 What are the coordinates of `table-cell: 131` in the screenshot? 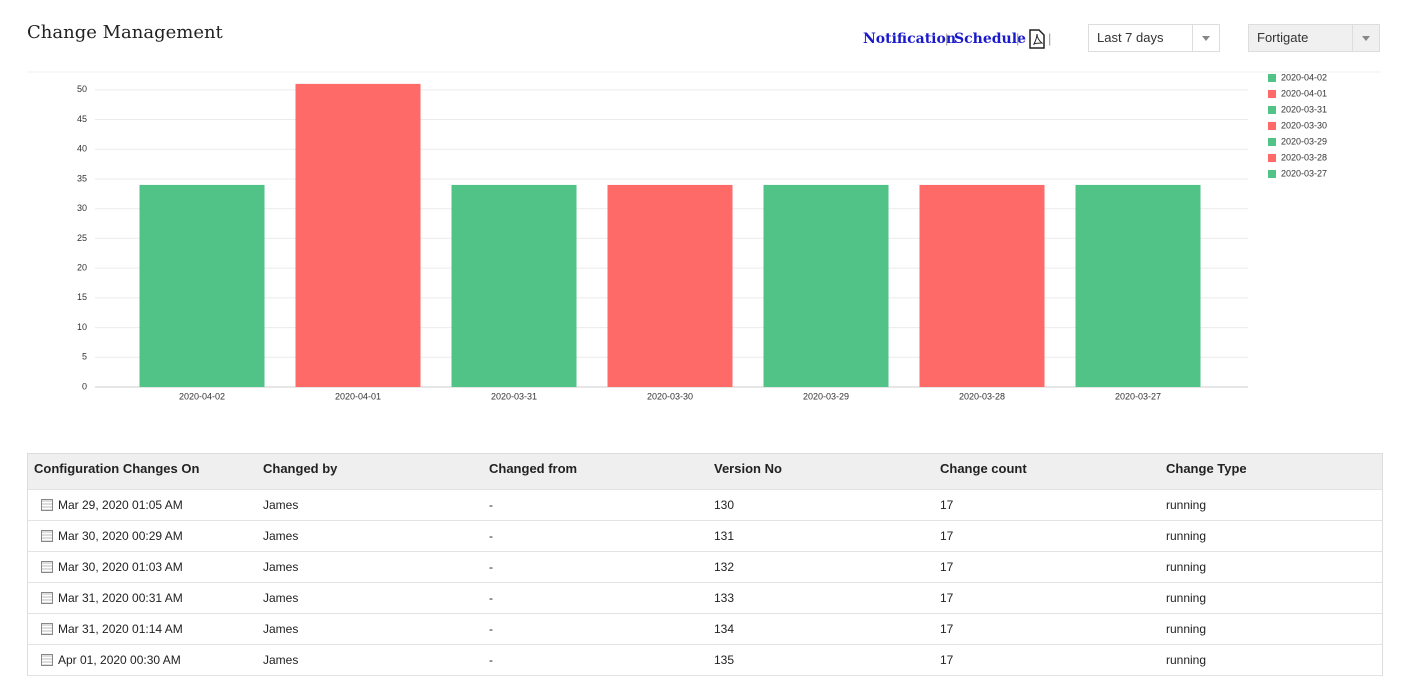 It's located at (724, 536).